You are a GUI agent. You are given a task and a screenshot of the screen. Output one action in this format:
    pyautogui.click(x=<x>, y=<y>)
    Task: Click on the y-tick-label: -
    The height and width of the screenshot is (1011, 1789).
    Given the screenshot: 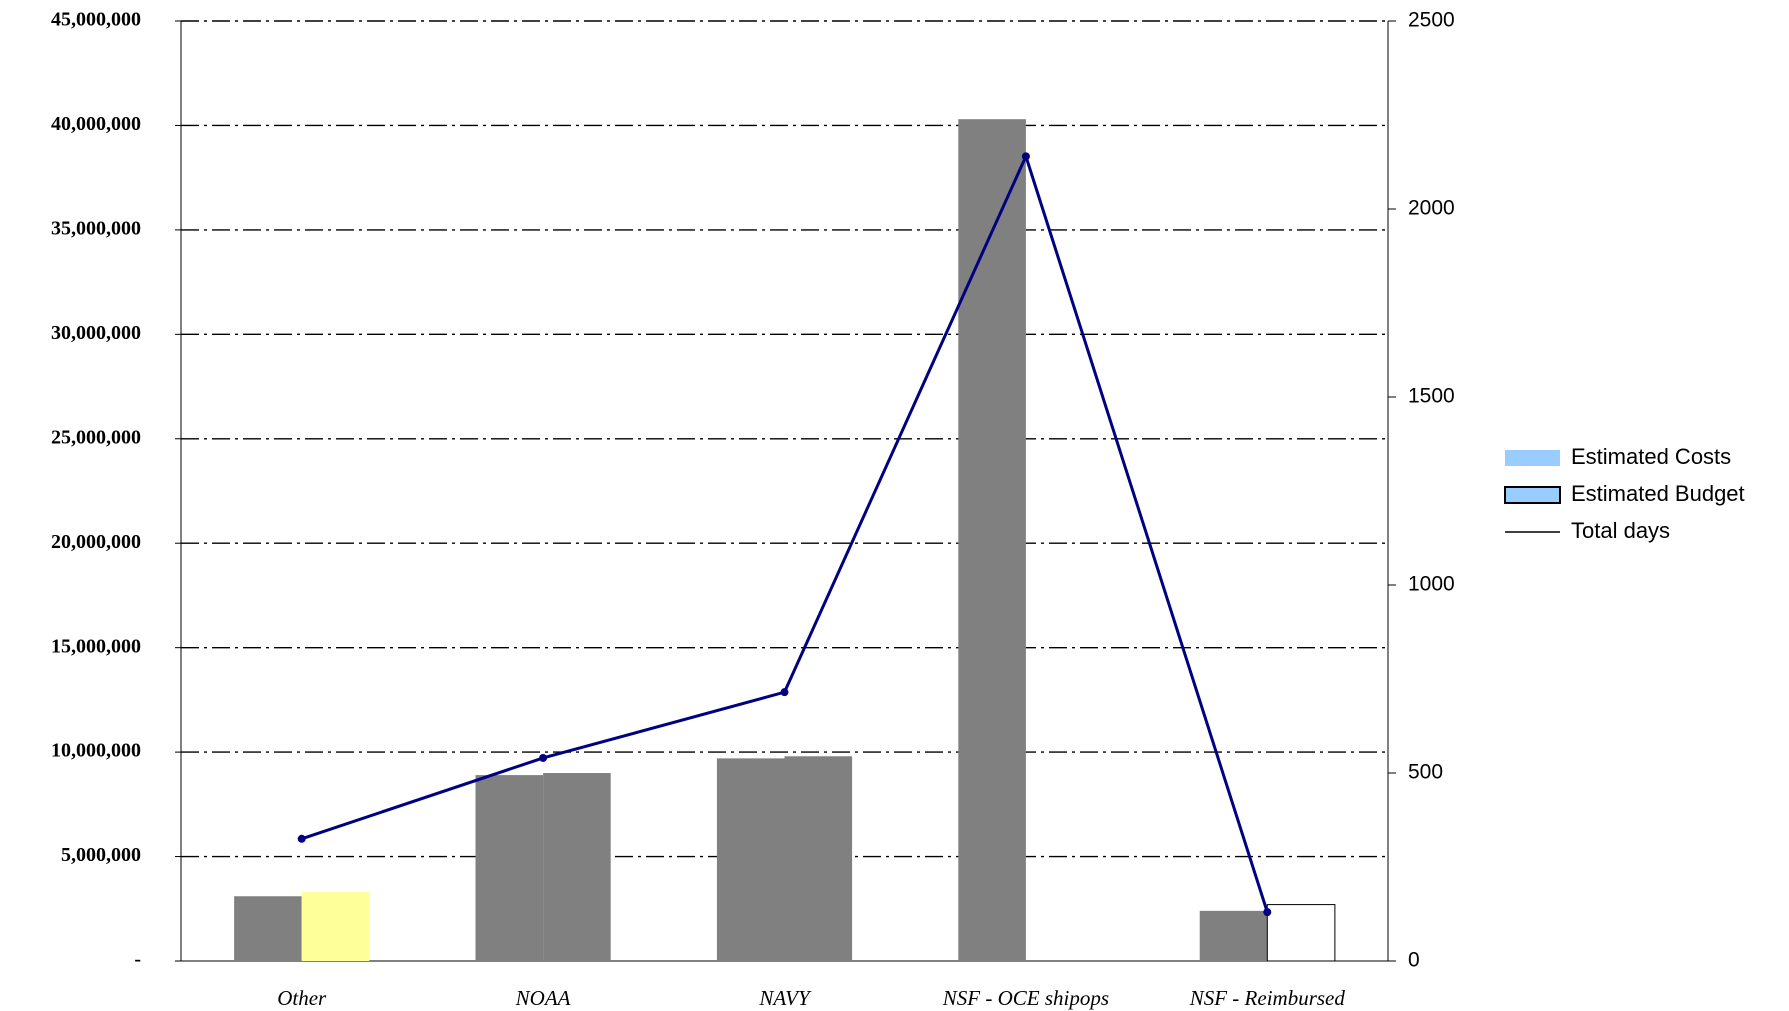 What is the action you would take?
    pyautogui.click(x=137, y=960)
    